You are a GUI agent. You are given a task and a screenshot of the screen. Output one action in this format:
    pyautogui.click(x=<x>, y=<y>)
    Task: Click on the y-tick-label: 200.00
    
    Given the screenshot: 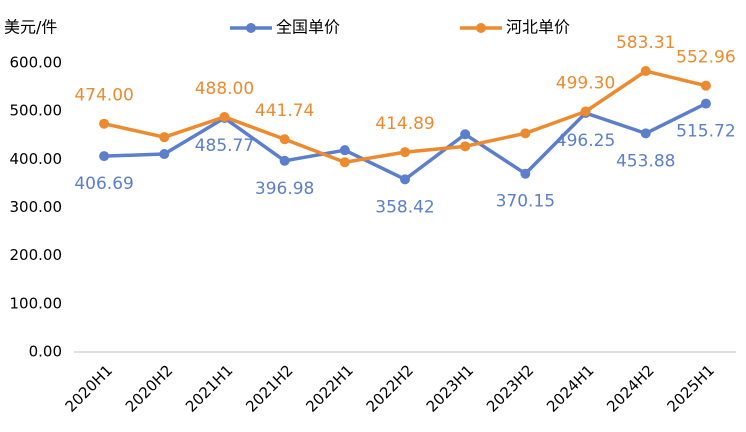 What is the action you would take?
    pyautogui.click(x=36, y=255)
    